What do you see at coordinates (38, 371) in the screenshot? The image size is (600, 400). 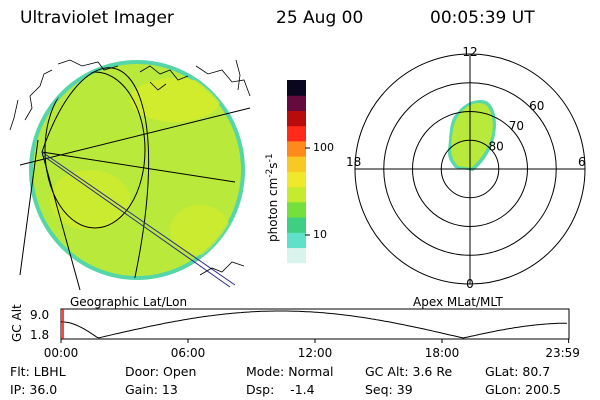 I see `filter-info: Flt: LBHL` at bounding box center [38, 371].